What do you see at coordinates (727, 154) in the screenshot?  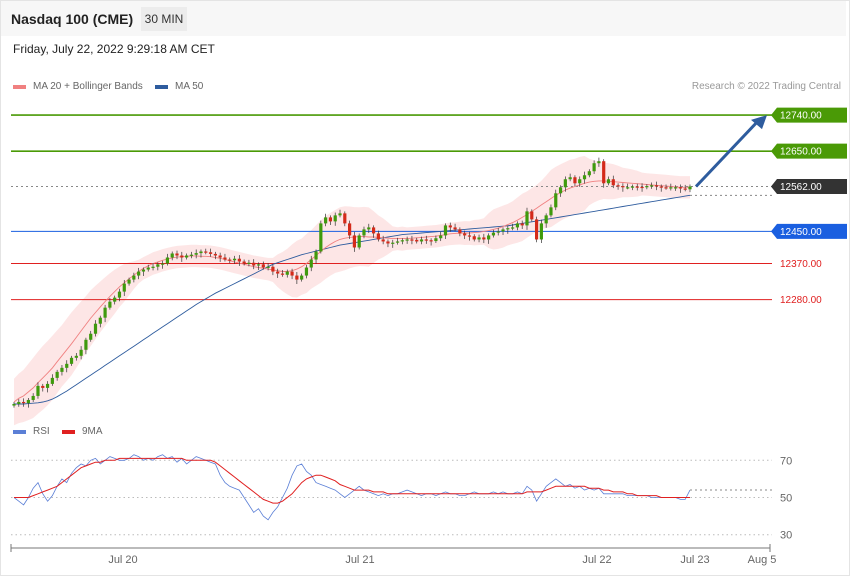 I see `forecast-arrow` at bounding box center [727, 154].